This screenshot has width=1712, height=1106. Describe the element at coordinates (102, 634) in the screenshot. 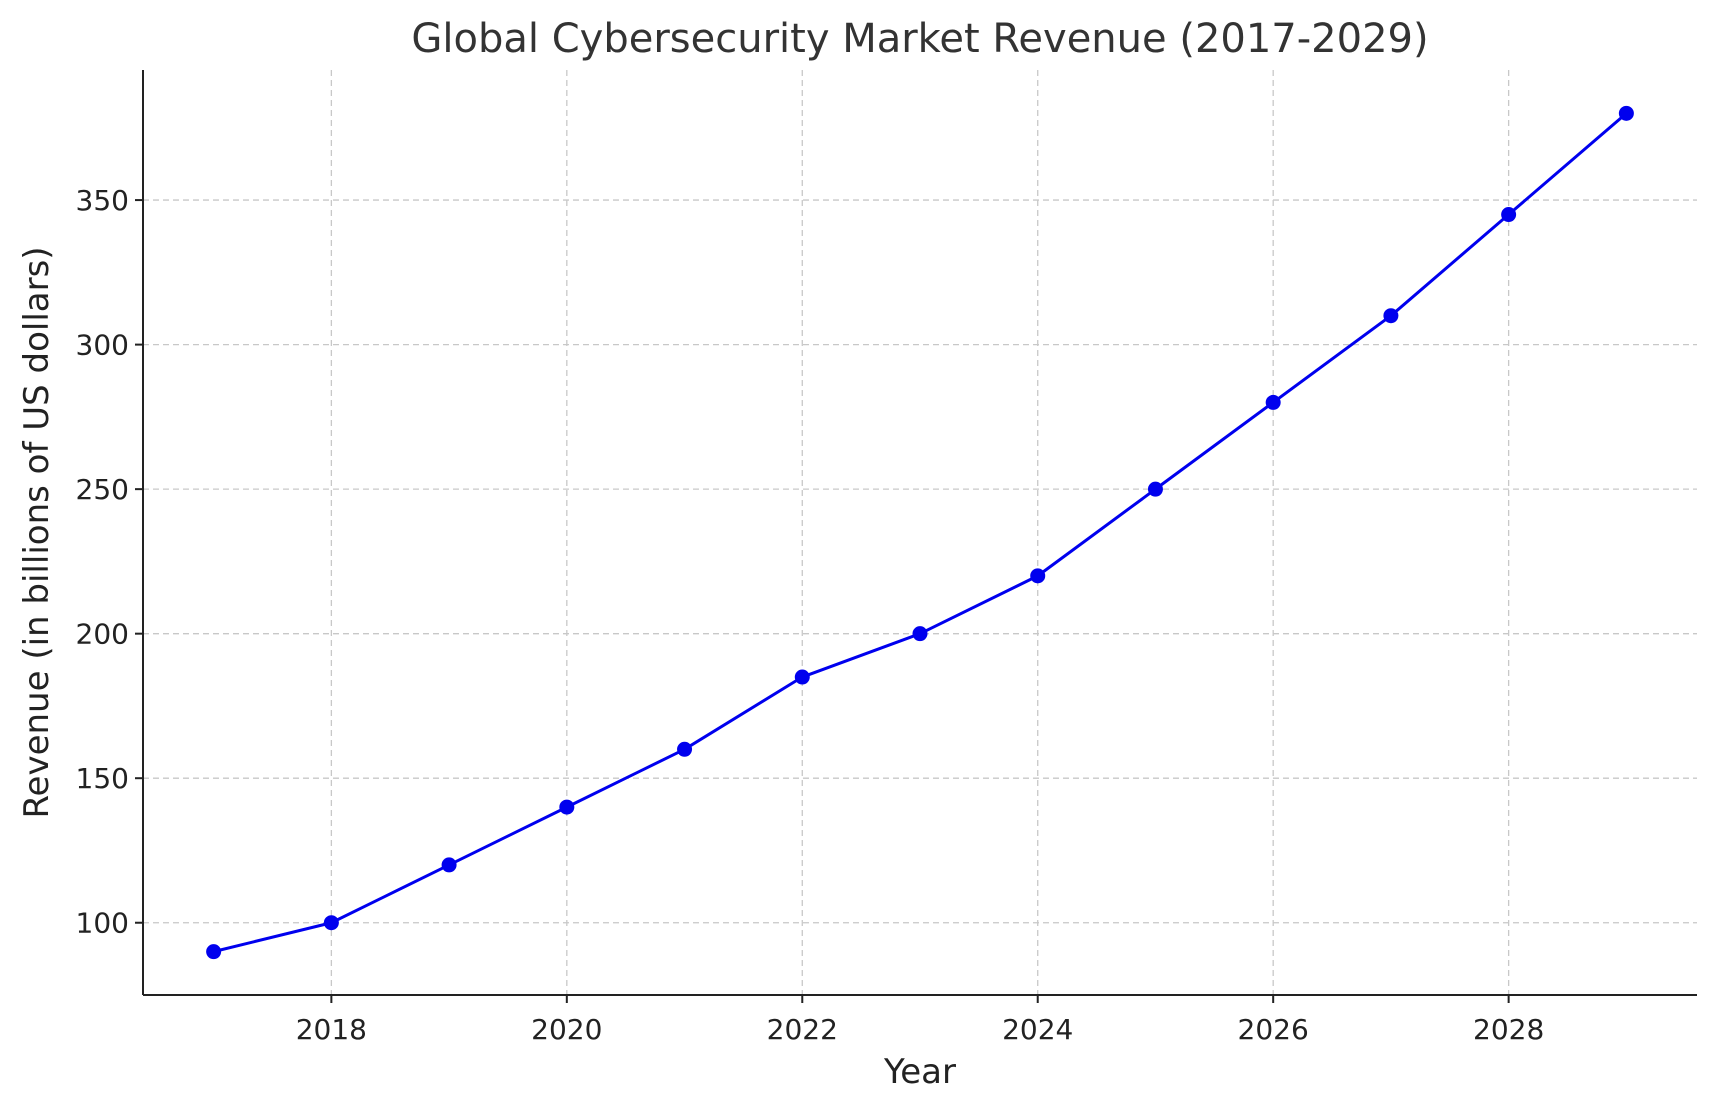

I see `y-tick-label: 200` at that location.